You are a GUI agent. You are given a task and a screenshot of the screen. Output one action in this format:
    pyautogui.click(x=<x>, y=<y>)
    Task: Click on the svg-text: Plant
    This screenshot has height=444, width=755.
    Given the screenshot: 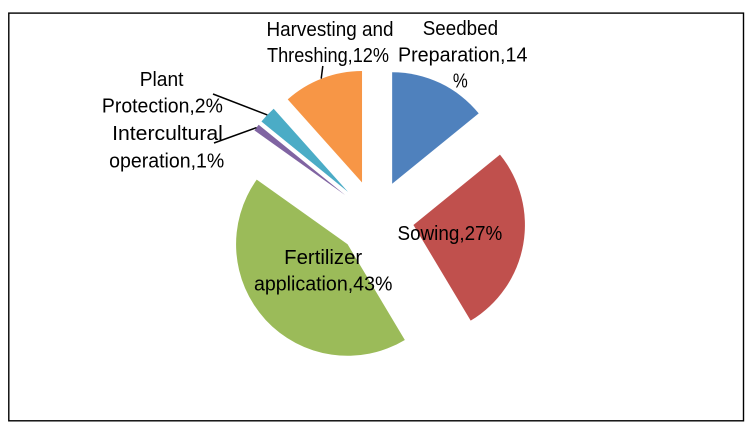 What is the action you would take?
    pyautogui.click(x=162, y=80)
    